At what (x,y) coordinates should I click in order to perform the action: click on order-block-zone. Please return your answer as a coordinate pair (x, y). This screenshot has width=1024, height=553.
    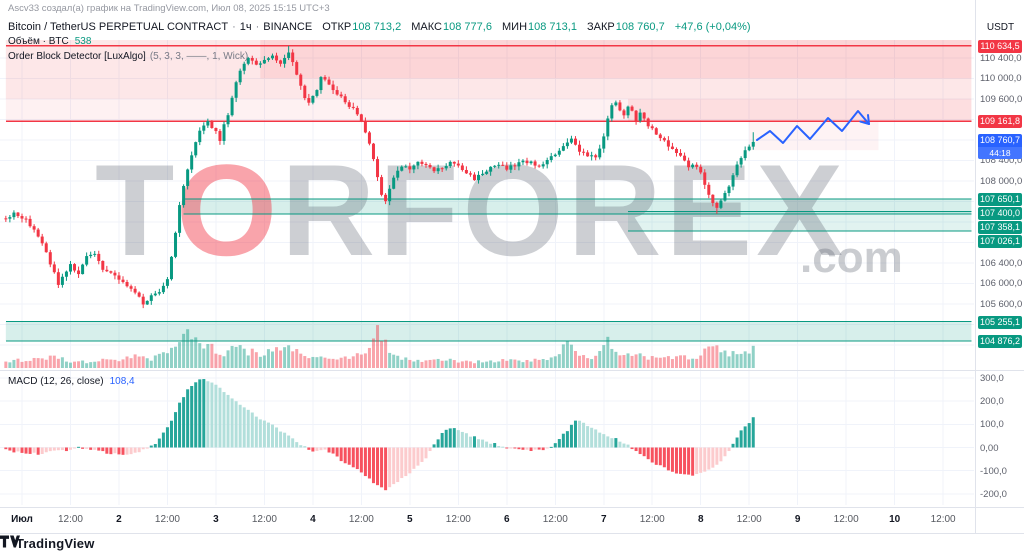
    Looking at the image, I should click on (577, 206).